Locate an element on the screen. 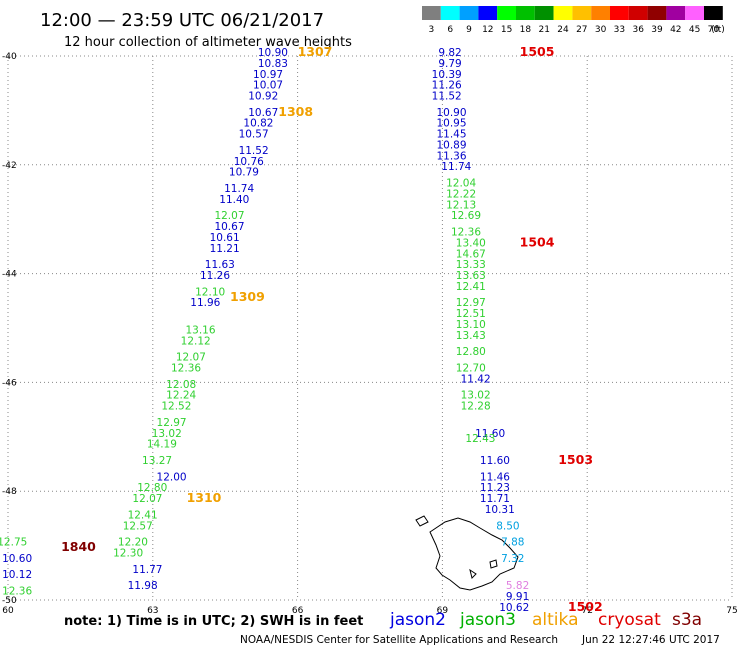 The width and height of the screenshot is (740, 650). data-point-jason2: 11.71 is located at coordinates (495, 499).